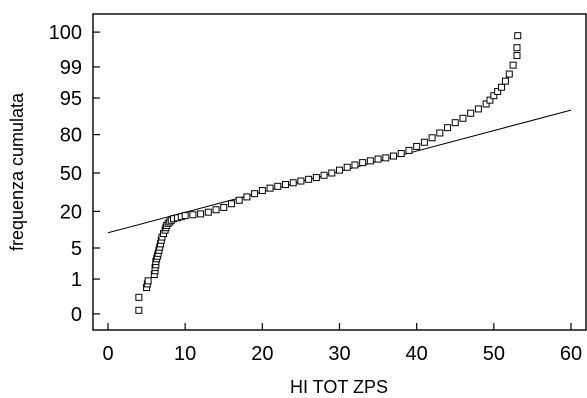 This screenshot has width=587, height=398. What do you see at coordinates (76, 280) in the screenshot?
I see `y-tick-label: 1` at bounding box center [76, 280].